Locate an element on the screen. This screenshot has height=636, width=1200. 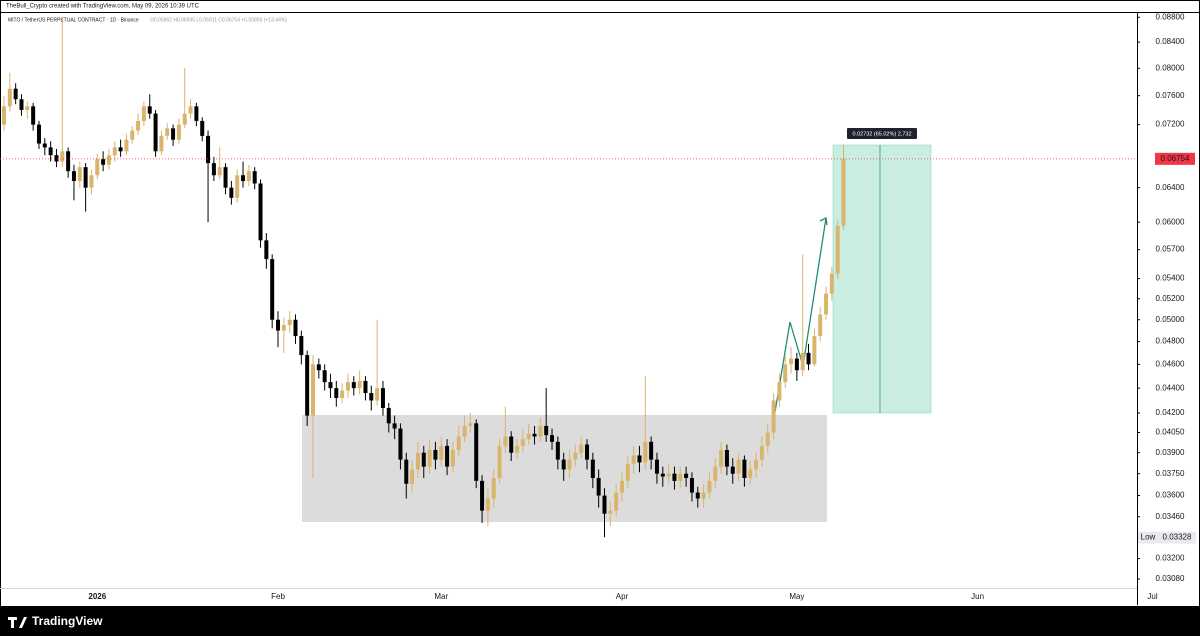
low-value-label: 0.03328 is located at coordinates (1177, 537).